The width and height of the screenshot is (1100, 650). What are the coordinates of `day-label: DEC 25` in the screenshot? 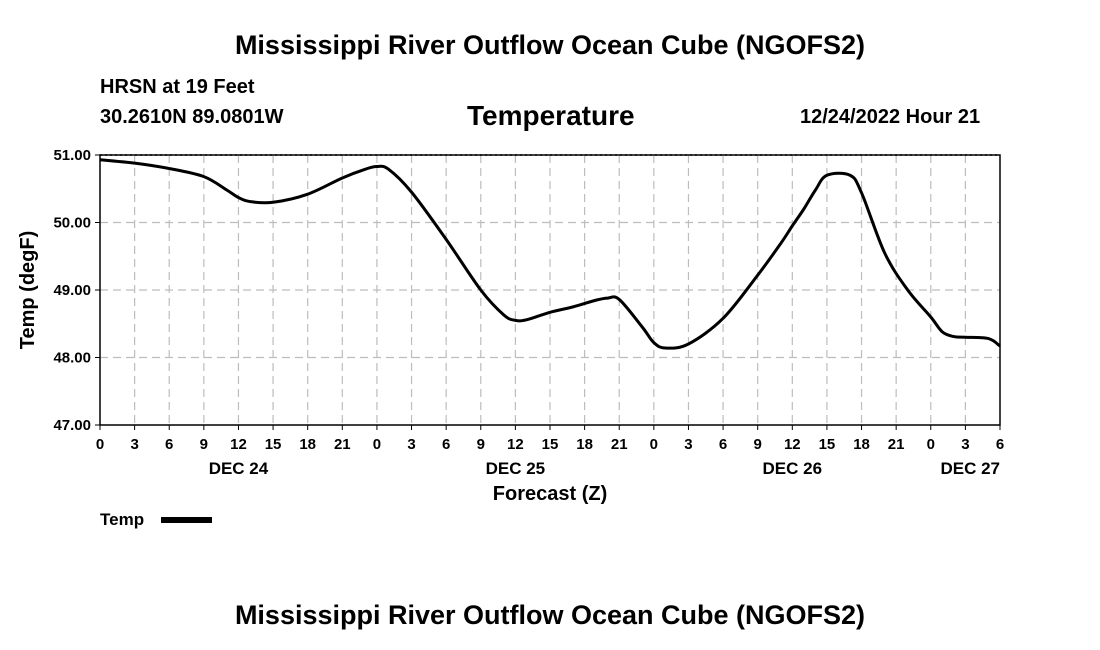 It's located at (516, 468).